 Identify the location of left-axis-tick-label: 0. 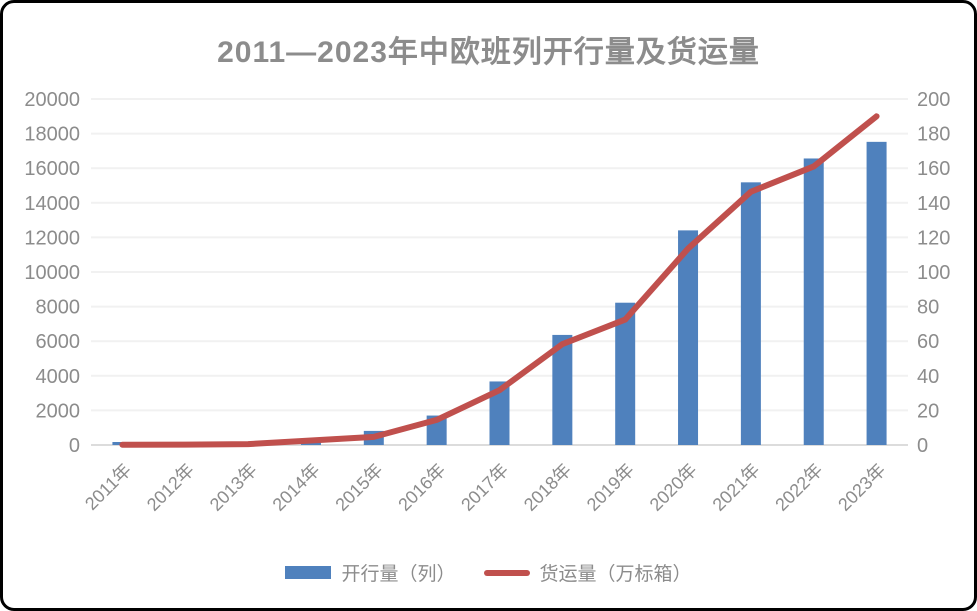
(74, 446).